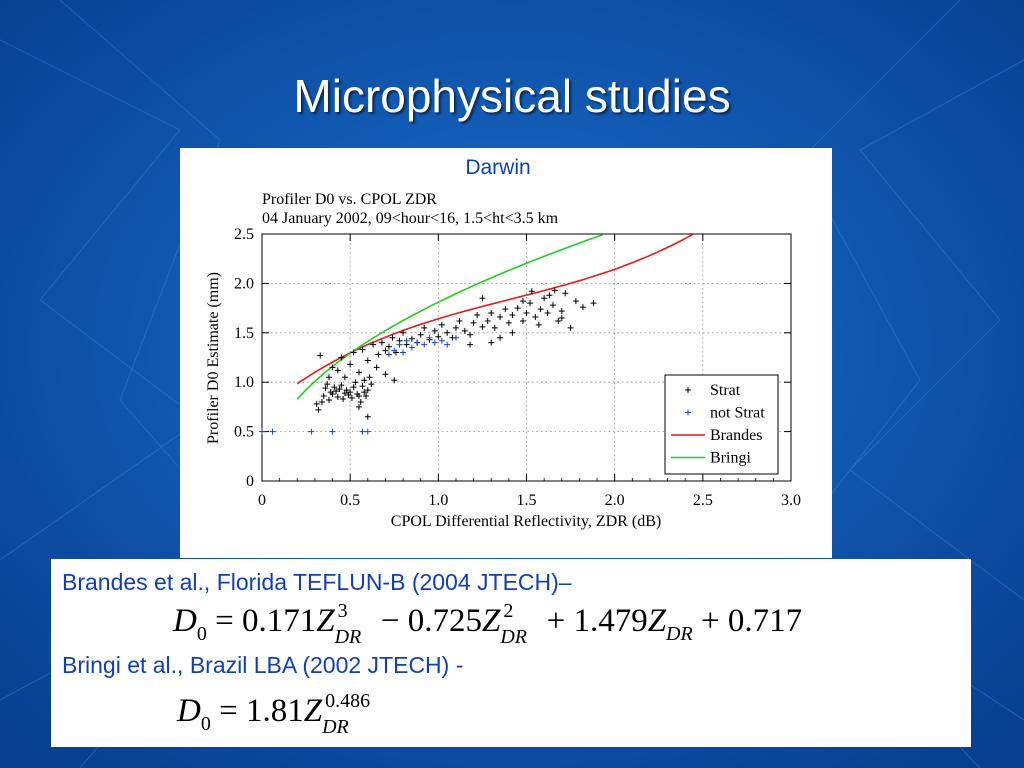 The image size is (1024, 768). What do you see at coordinates (205, 724) in the screenshot?
I see `eq-subscript: 0` at bounding box center [205, 724].